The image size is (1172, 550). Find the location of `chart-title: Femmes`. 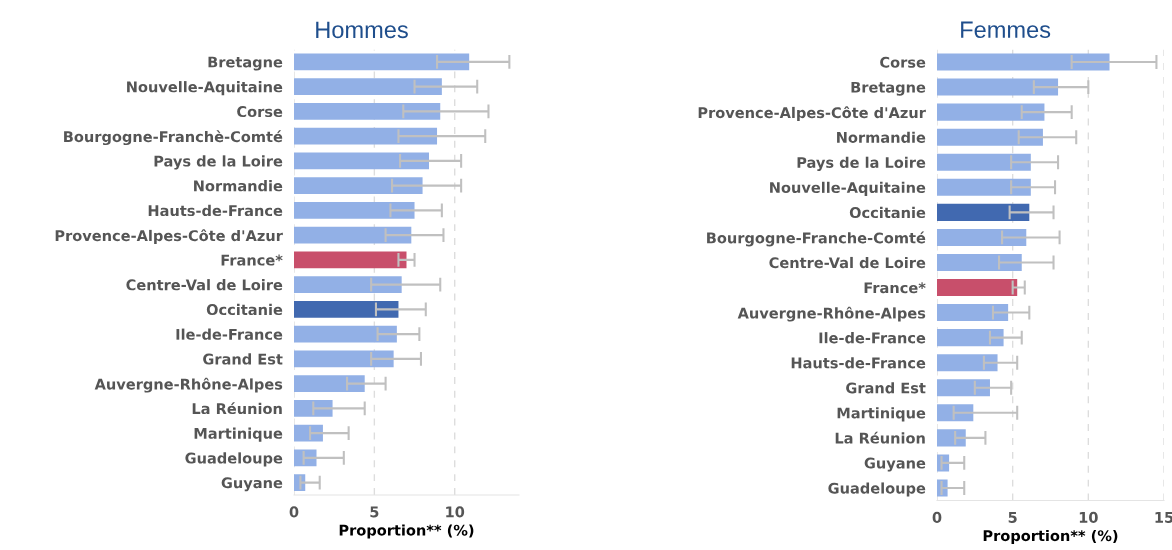

chart-title: Femmes is located at coordinates (1006, 30).